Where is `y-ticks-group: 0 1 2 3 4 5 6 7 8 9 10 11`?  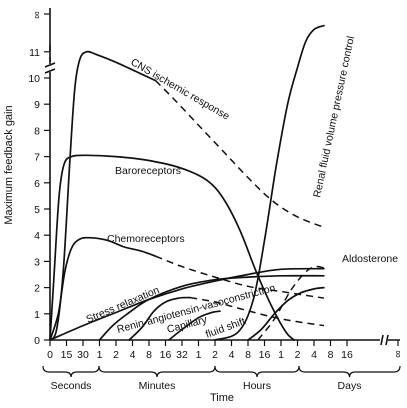
y-ticks-group: 0 1 2 3 4 5 6 7 8 9 10 11 is located at coordinates (39, 197).